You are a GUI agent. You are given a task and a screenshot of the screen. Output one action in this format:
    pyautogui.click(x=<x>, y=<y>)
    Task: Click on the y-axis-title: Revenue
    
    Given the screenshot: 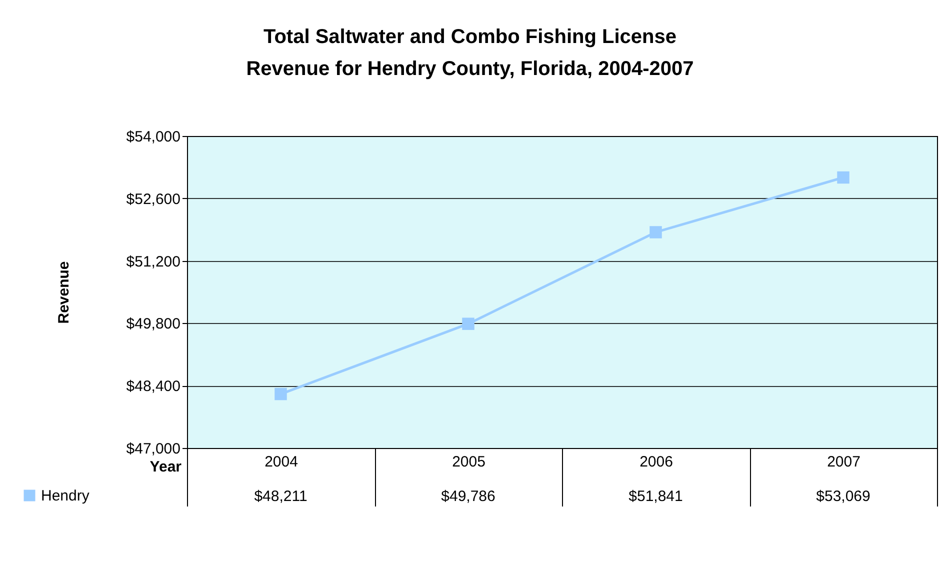 What is the action you would take?
    pyautogui.click(x=63, y=292)
    